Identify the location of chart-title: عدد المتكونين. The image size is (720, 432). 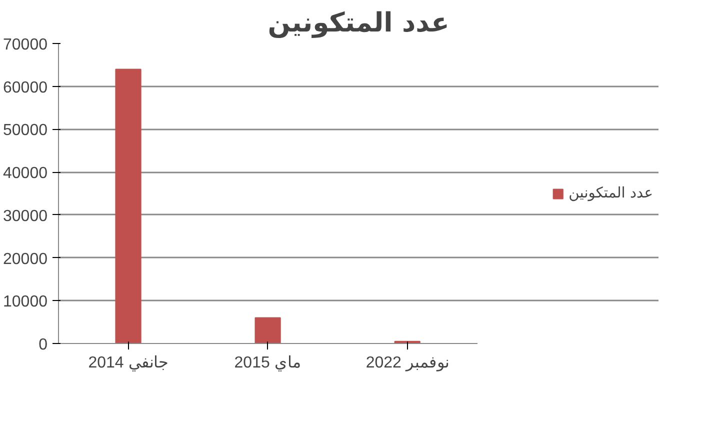
(359, 23).